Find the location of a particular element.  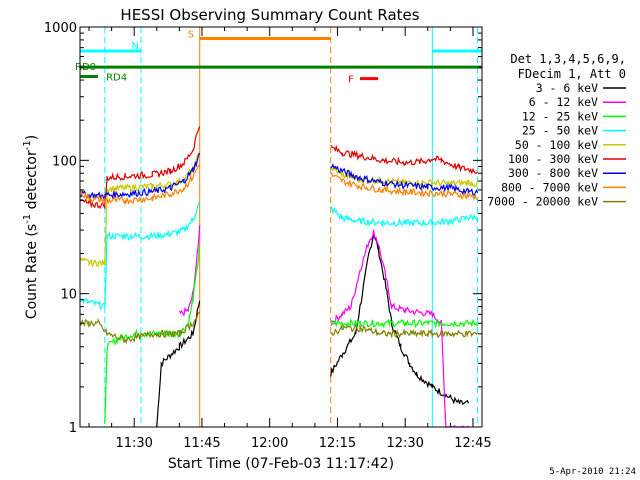

x-tick-label: 11:30 is located at coordinates (133, 443).